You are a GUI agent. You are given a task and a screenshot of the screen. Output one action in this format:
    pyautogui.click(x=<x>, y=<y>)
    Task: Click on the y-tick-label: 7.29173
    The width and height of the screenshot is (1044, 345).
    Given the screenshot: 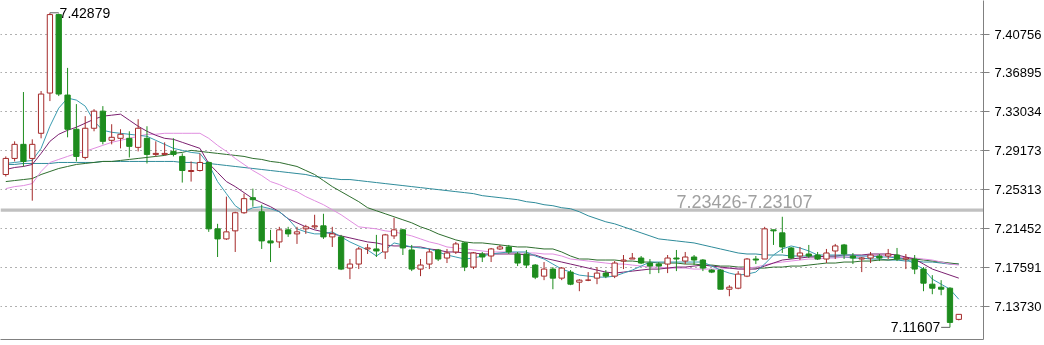 What is the action you would take?
    pyautogui.click(x=1018, y=151)
    